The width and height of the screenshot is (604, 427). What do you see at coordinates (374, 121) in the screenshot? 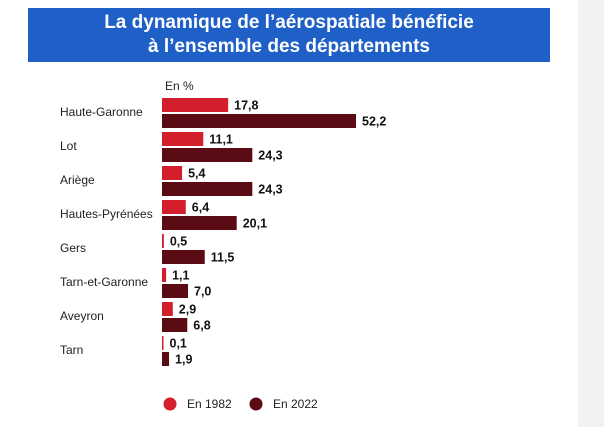
I see `value-label: 52,2` at bounding box center [374, 121].